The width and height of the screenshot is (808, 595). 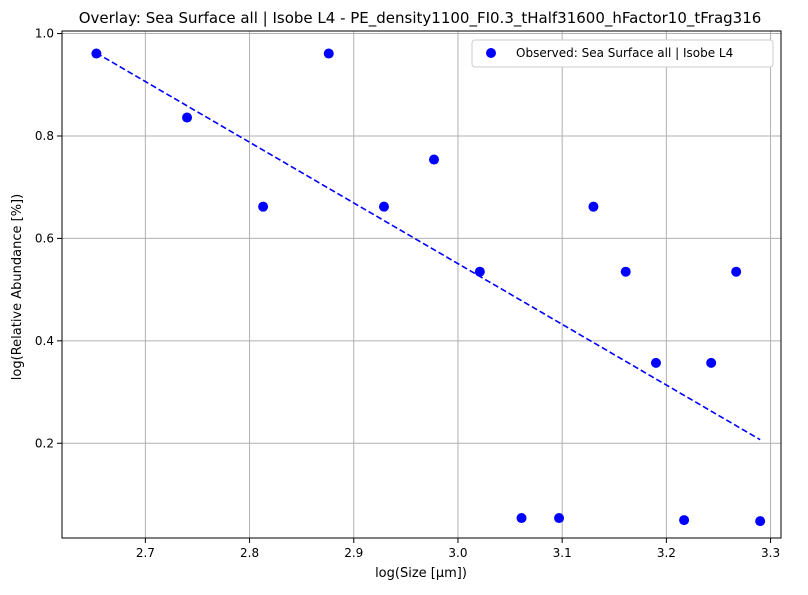 What do you see at coordinates (491, 53) in the screenshot?
I see `legend-marker` at bounding box center [491, 53].